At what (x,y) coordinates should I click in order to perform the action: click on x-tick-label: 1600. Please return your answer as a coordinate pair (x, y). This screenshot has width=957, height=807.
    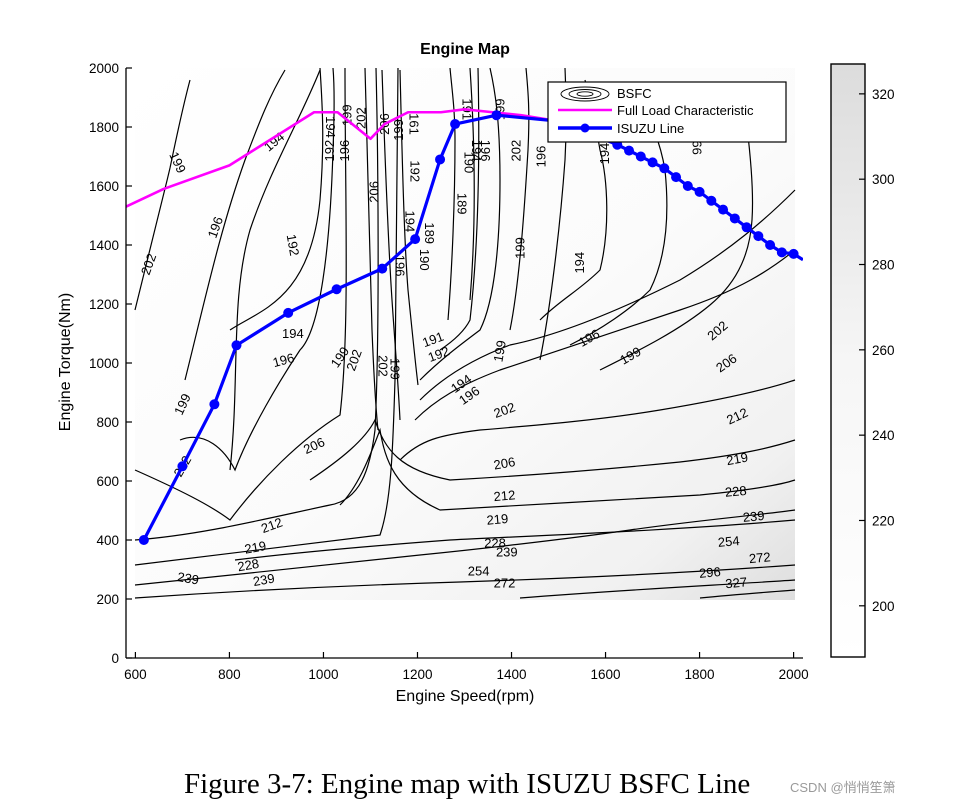
    Looking at the image, I should click on (606, 674).